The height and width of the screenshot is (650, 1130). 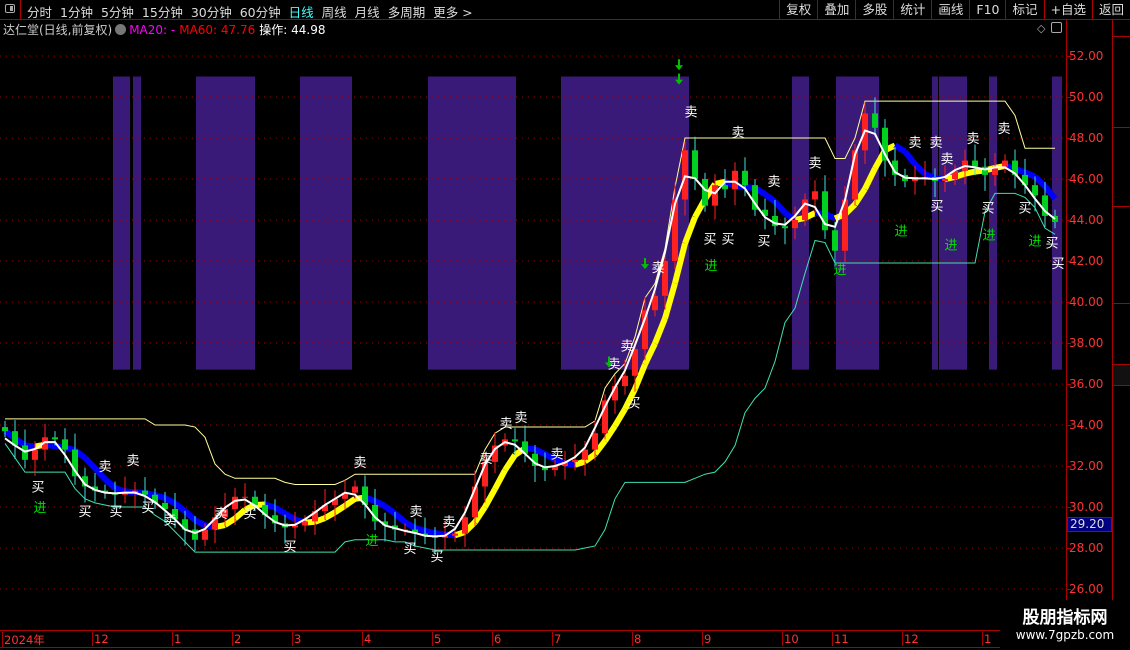 I want to click on current-price-tag: 29.20, so click(x=1089, y=524).